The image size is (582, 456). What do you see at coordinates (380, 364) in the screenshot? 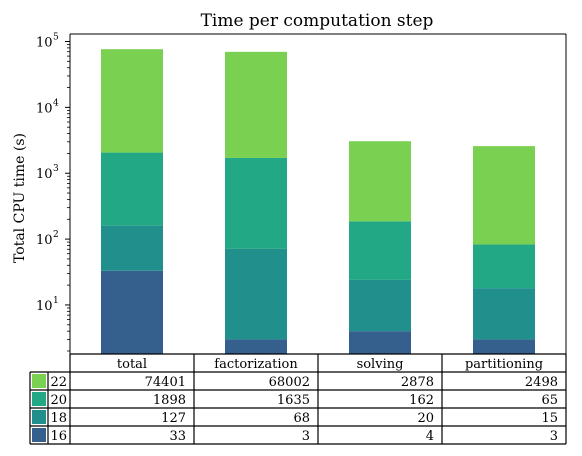
I see `table-header-solving: solving` at bounding box center [380, 364].